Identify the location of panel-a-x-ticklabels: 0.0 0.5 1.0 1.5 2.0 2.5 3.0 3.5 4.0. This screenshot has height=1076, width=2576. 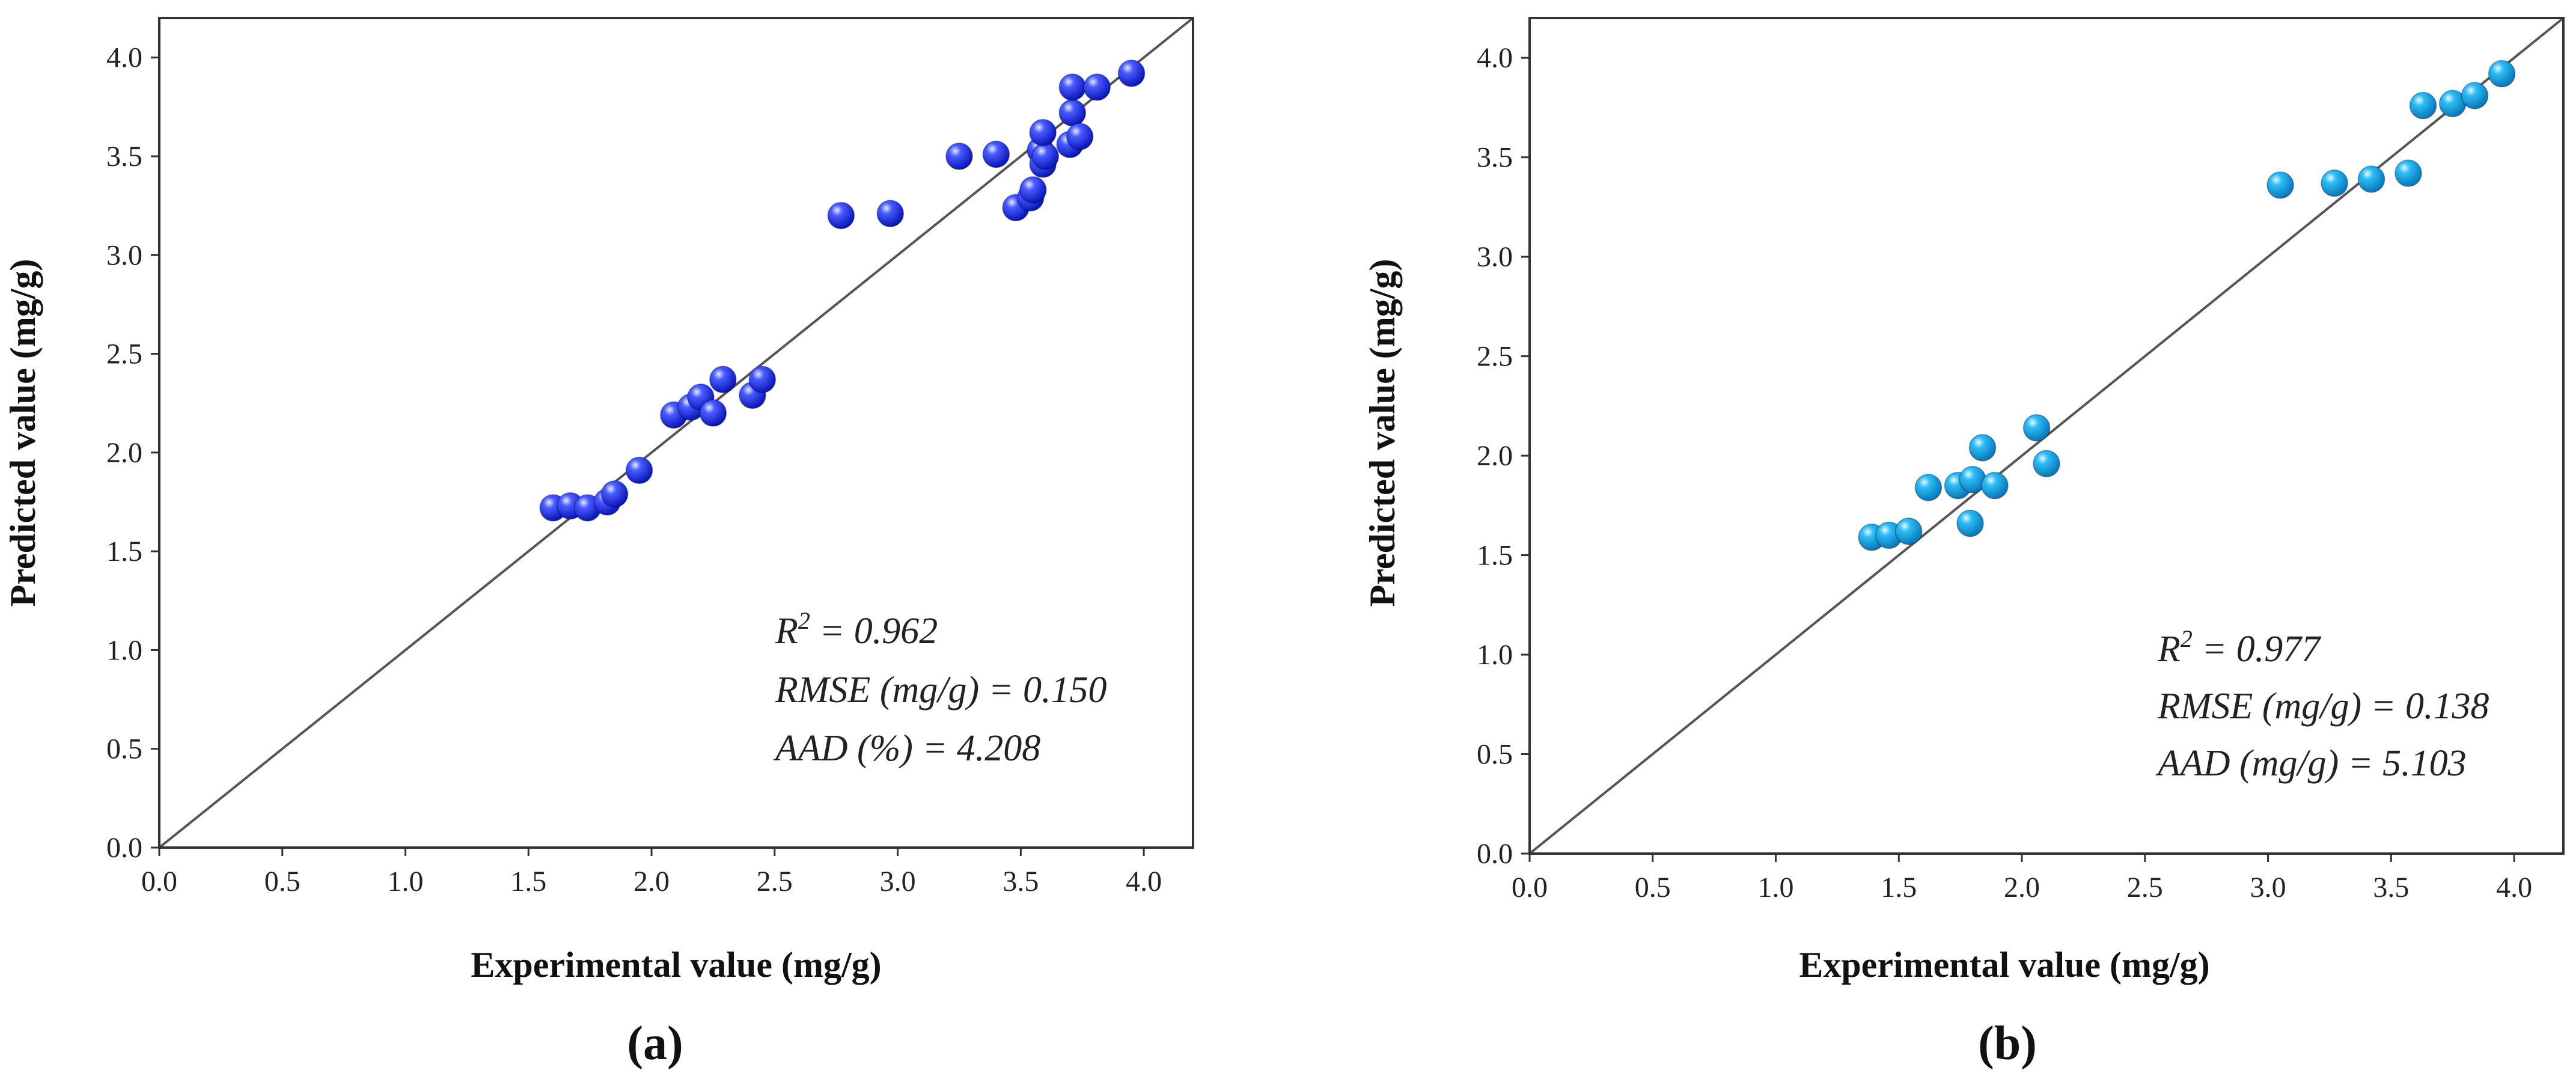
(651, 882).